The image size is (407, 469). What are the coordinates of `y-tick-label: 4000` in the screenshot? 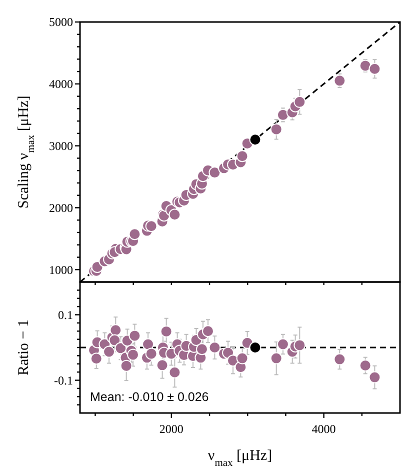 It's located at (61, 84).